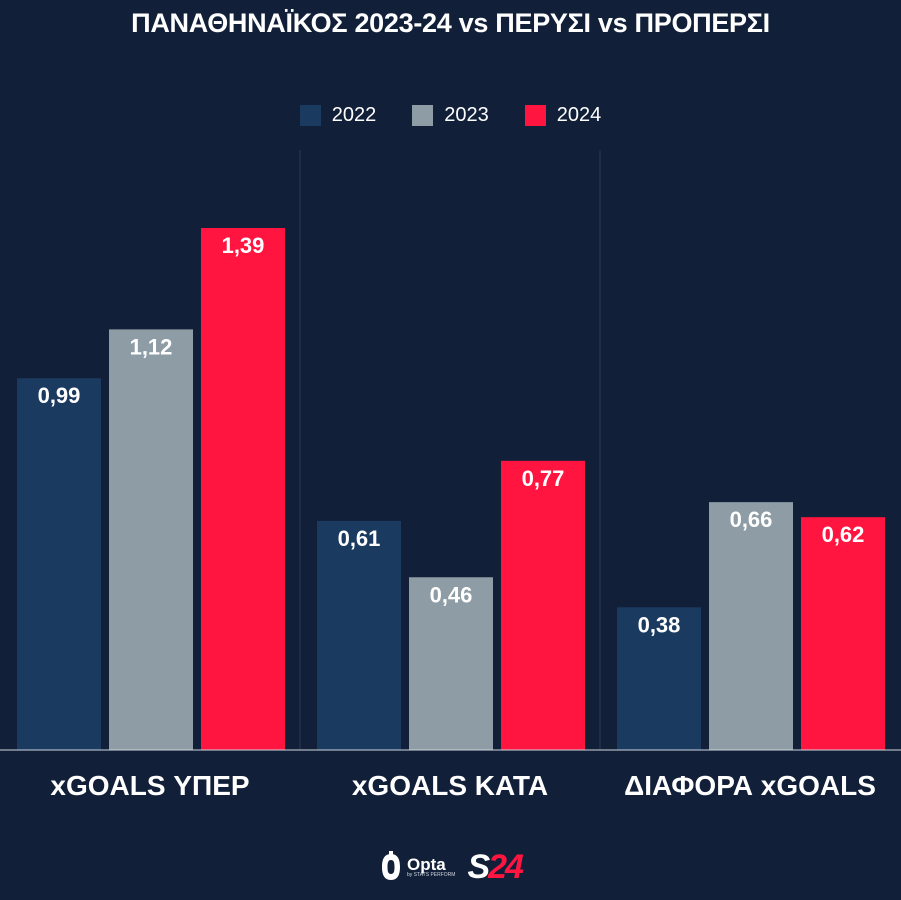 This screenshot has width=901, height=900. I want to click on opta-subtitle: by STATS PERFORM, so click(431, 875).